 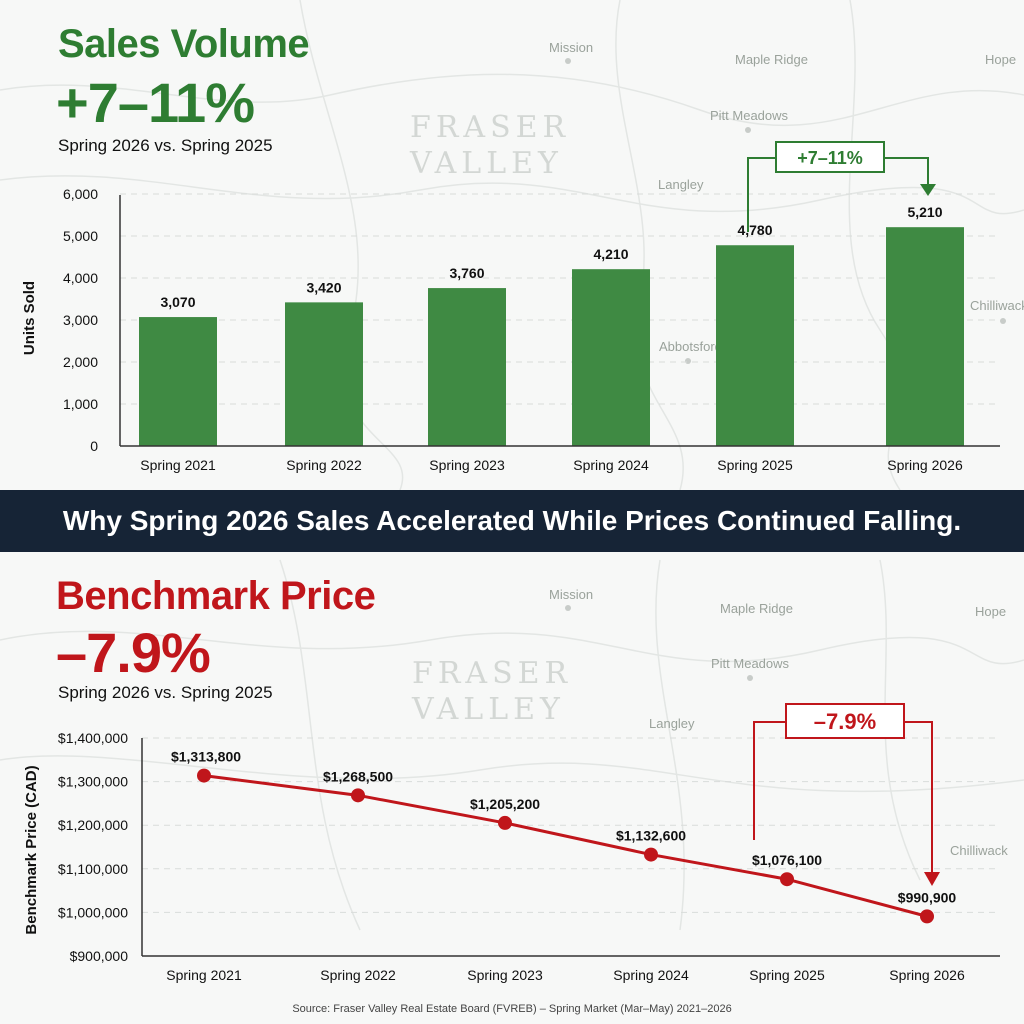 What do you see at coordinates (927, 897) in the screenshot?
I see `point-value-label: $990,900` at bounding box center [927, 897].